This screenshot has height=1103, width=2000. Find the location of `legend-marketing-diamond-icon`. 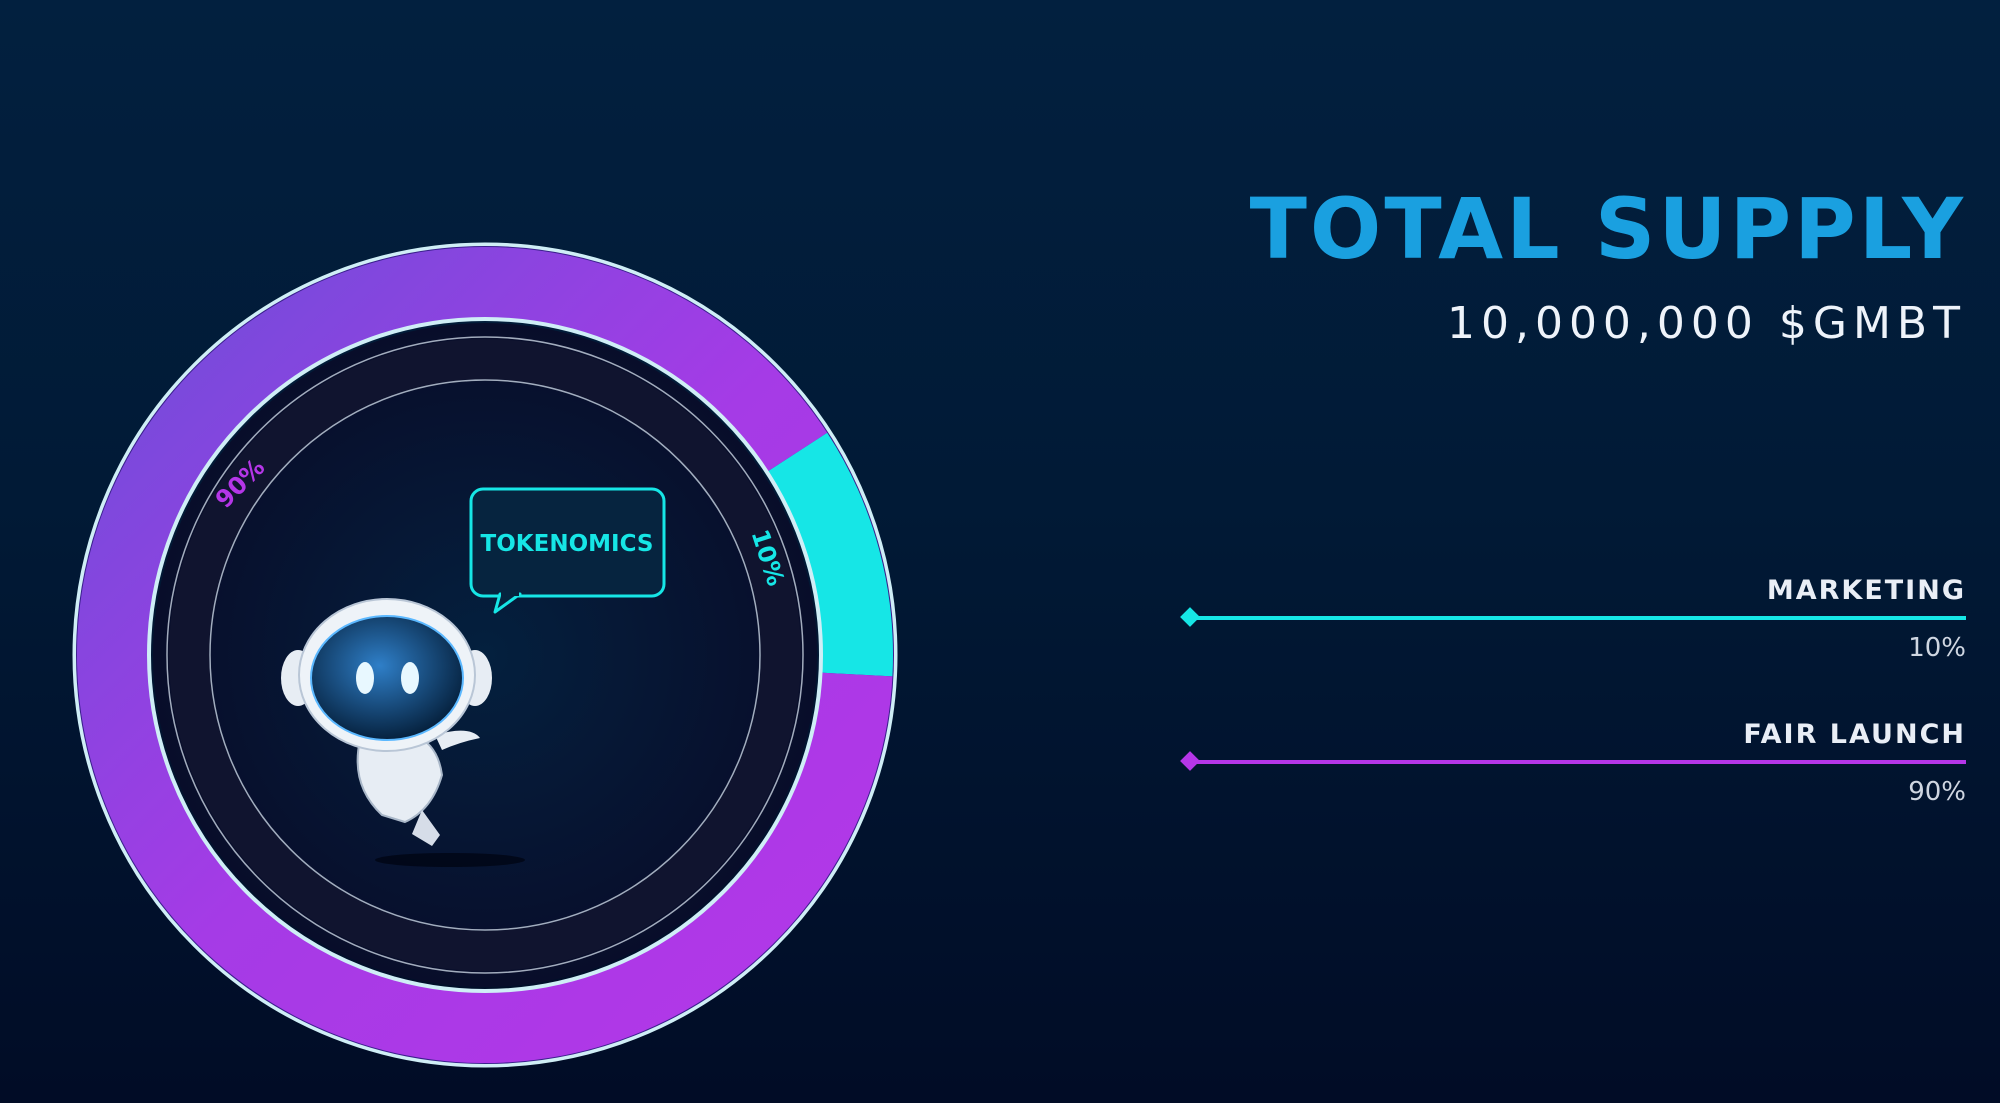

legend-marketing-diamond-icon is located at coordinates (1190, 617).